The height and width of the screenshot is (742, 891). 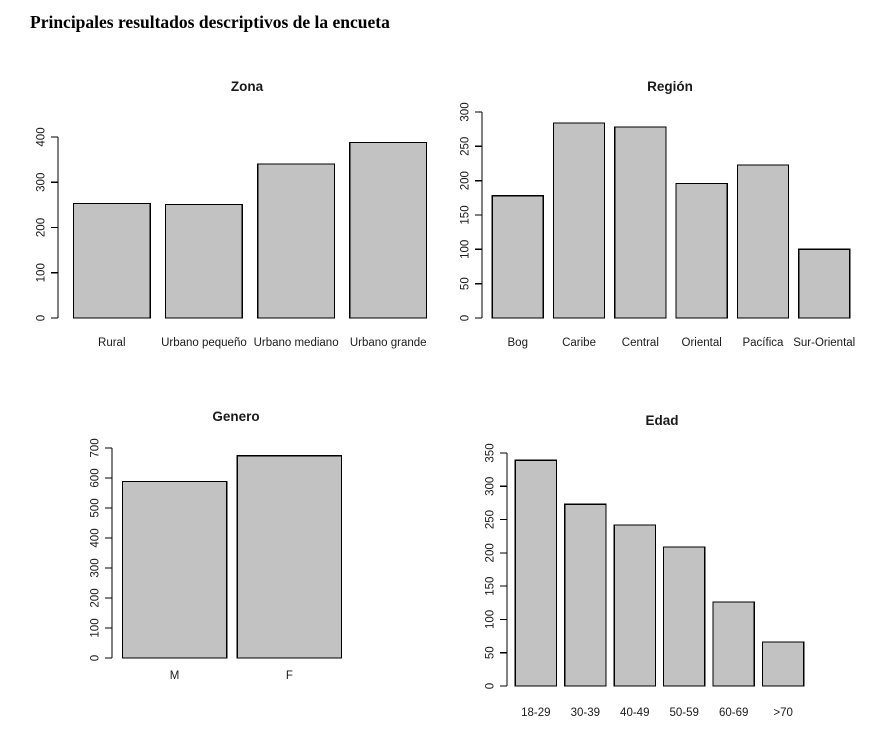 What do you see at coordinates (96, 507) in the screenshot?
I see `y-tick-label: 500` at bounding box center [96, 507].